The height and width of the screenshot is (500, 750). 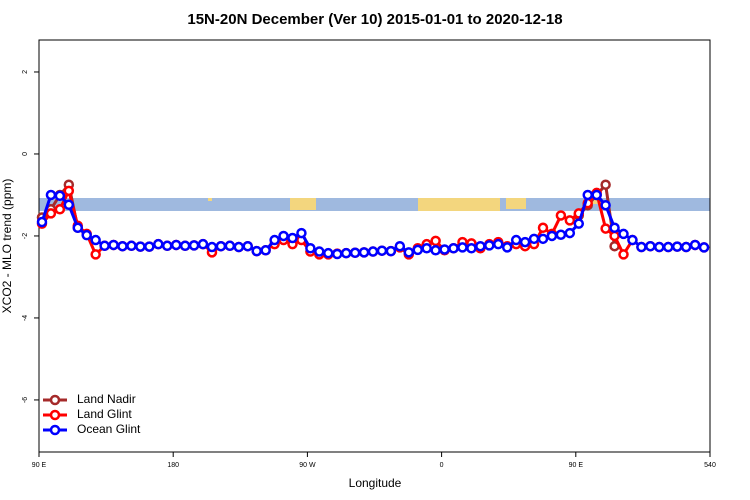 What do you see at coordinates (7, 246) in the screenshot?
I see `y-axis-label: XCO2 - MLO trend (ppm)` at bounding box center [7, 246].